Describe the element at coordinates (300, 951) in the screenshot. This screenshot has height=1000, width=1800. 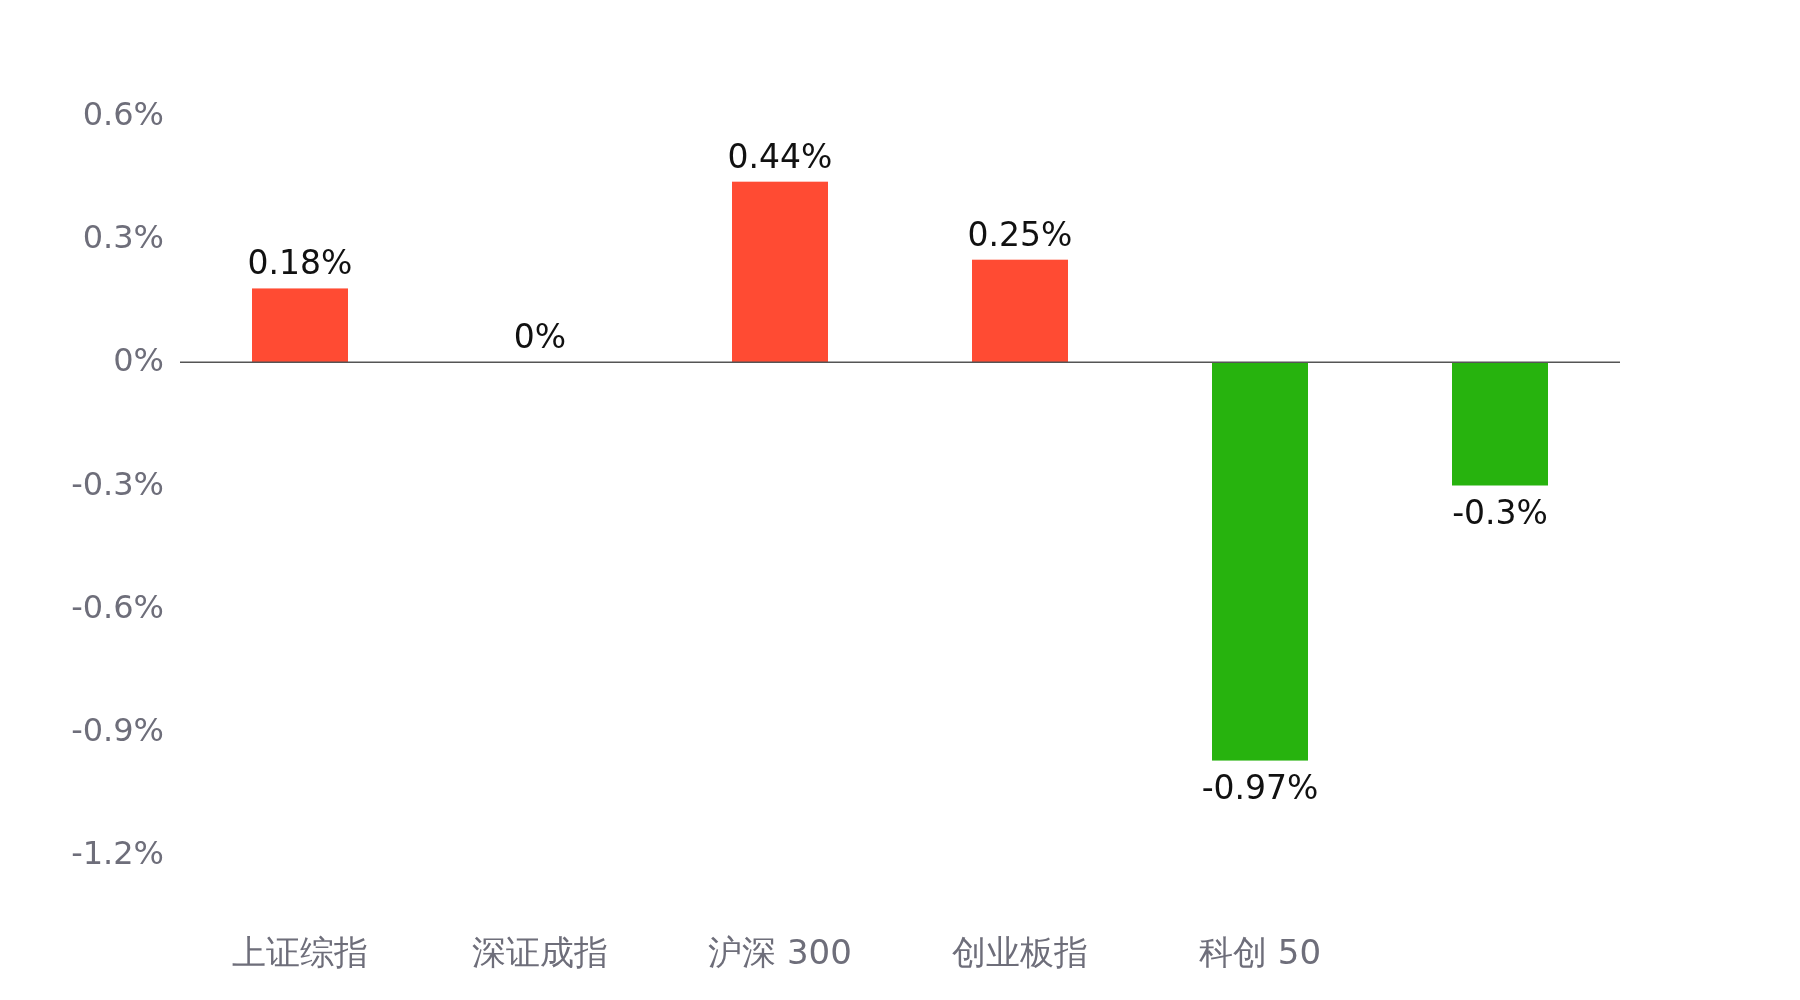
I see `x-tick-label: 上证综指` at that location.